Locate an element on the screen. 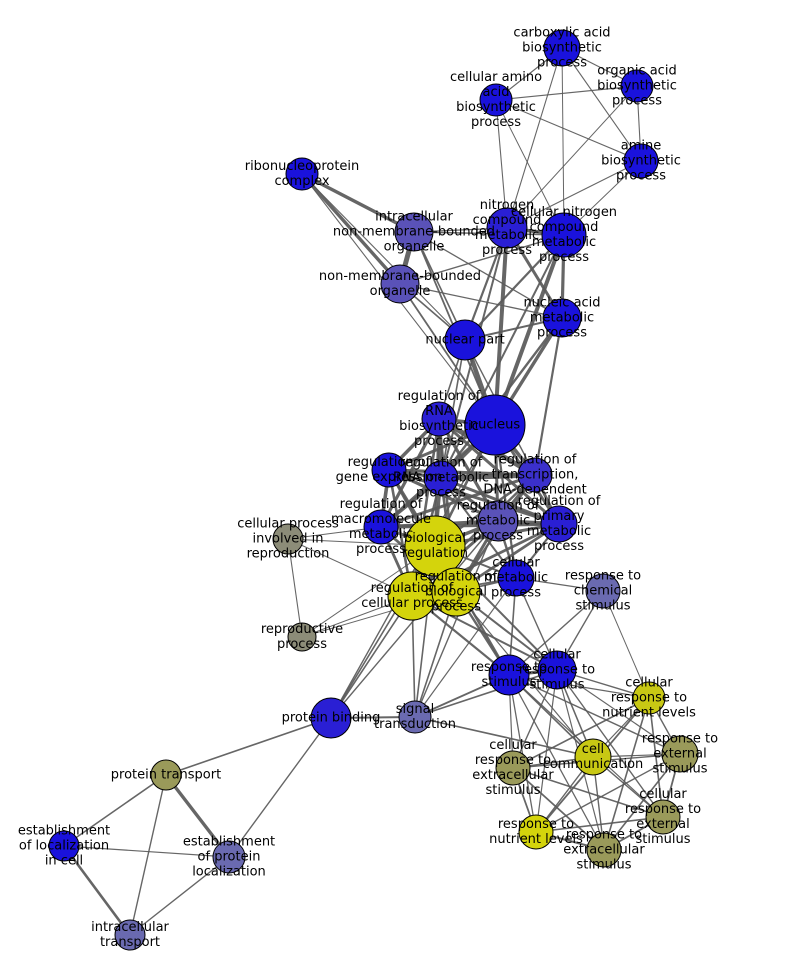 This screenshot has width=786, height=971. graph-node-cellular-nitrogen-compound-metabolic-process is located at coordinates (564, 235).